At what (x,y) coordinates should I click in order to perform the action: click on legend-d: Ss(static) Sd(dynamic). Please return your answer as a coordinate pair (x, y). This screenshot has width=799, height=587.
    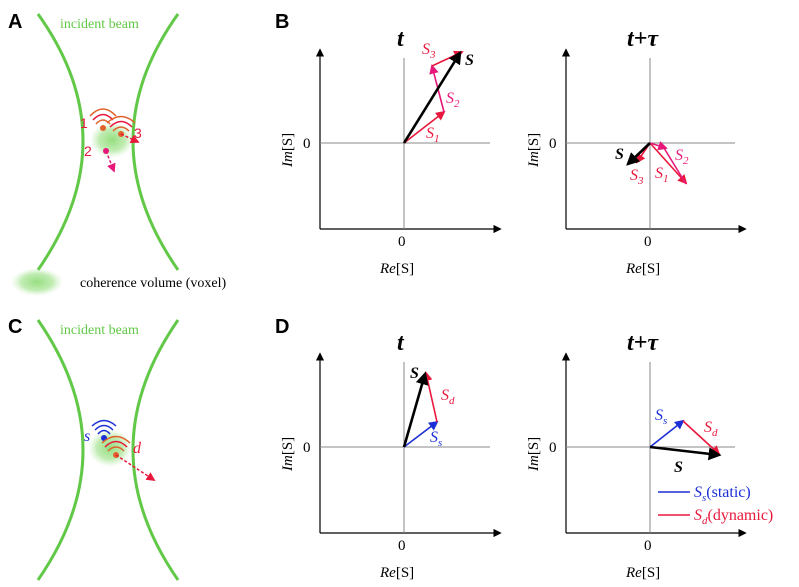
    Looking at the image, I should click on (715, 505).